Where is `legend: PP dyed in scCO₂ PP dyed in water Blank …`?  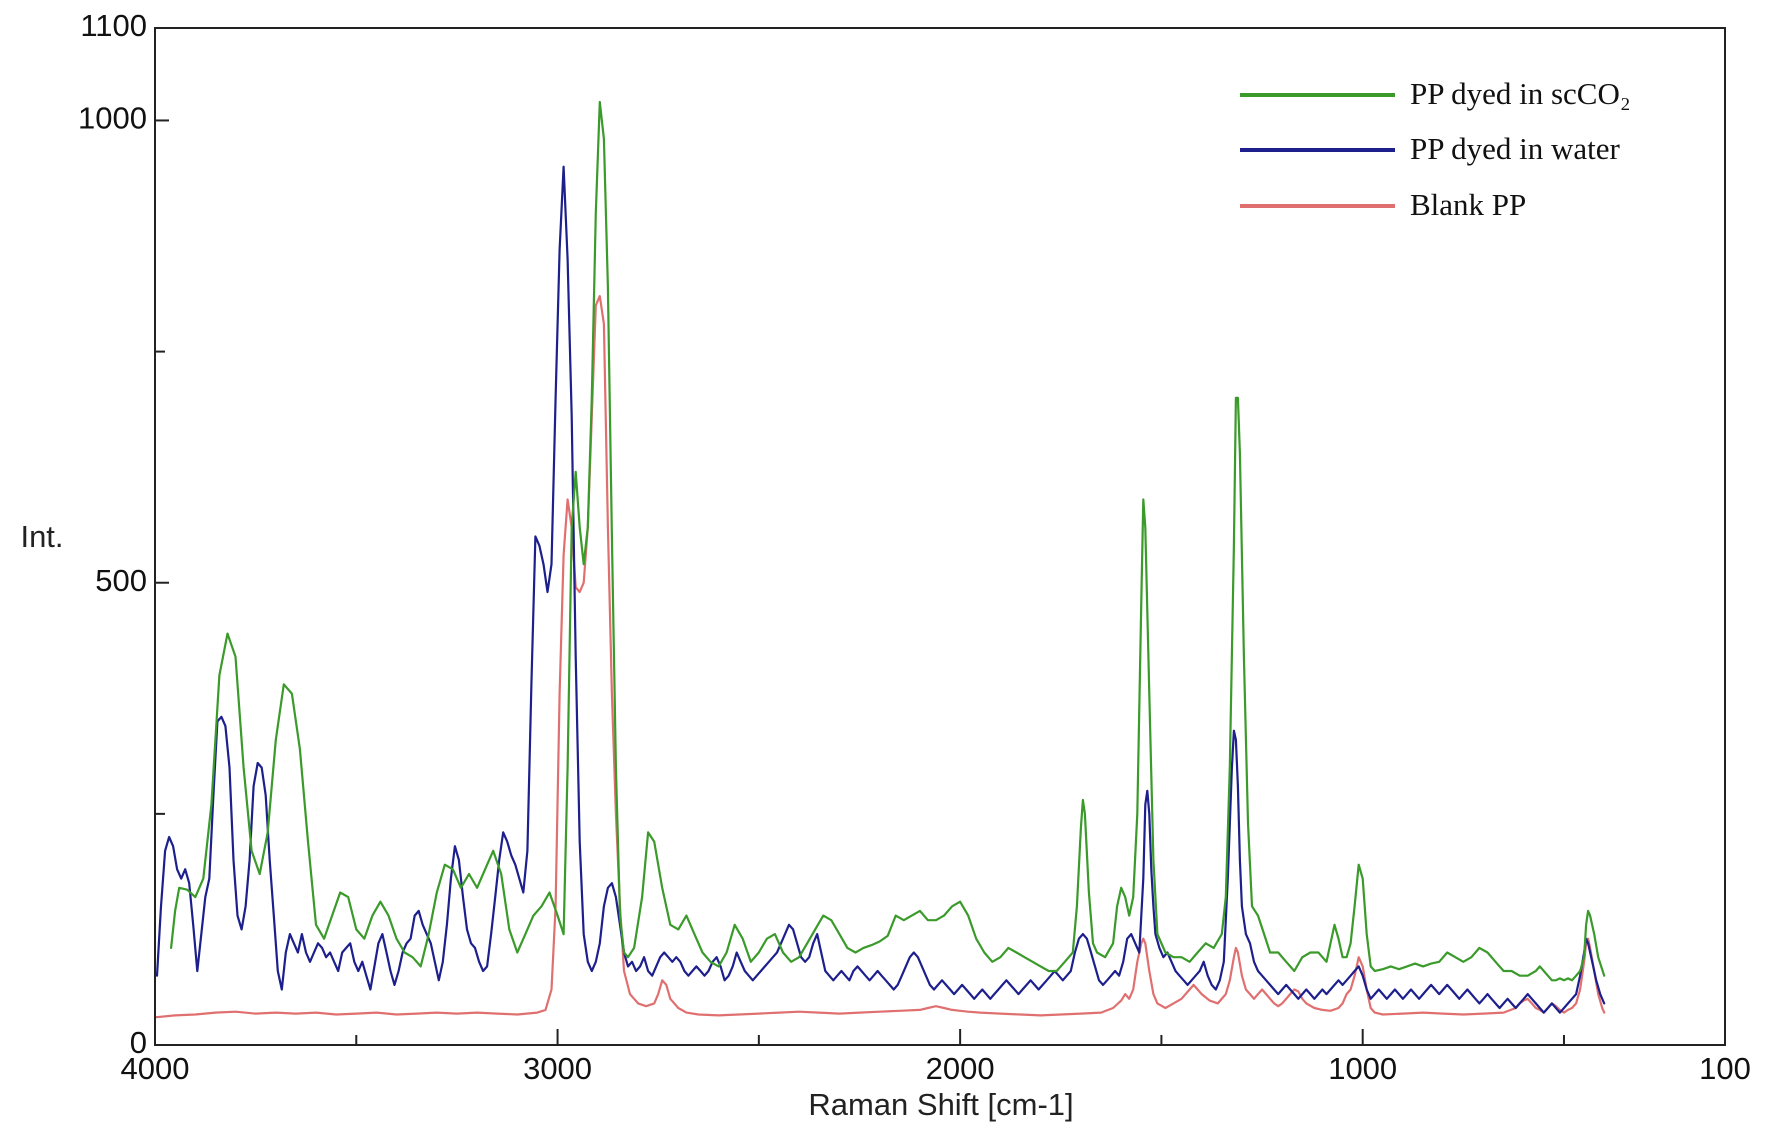
legend: PP dyed in scCO₂ PP dyed in water Blank … is located at coordinates (1435, 149).